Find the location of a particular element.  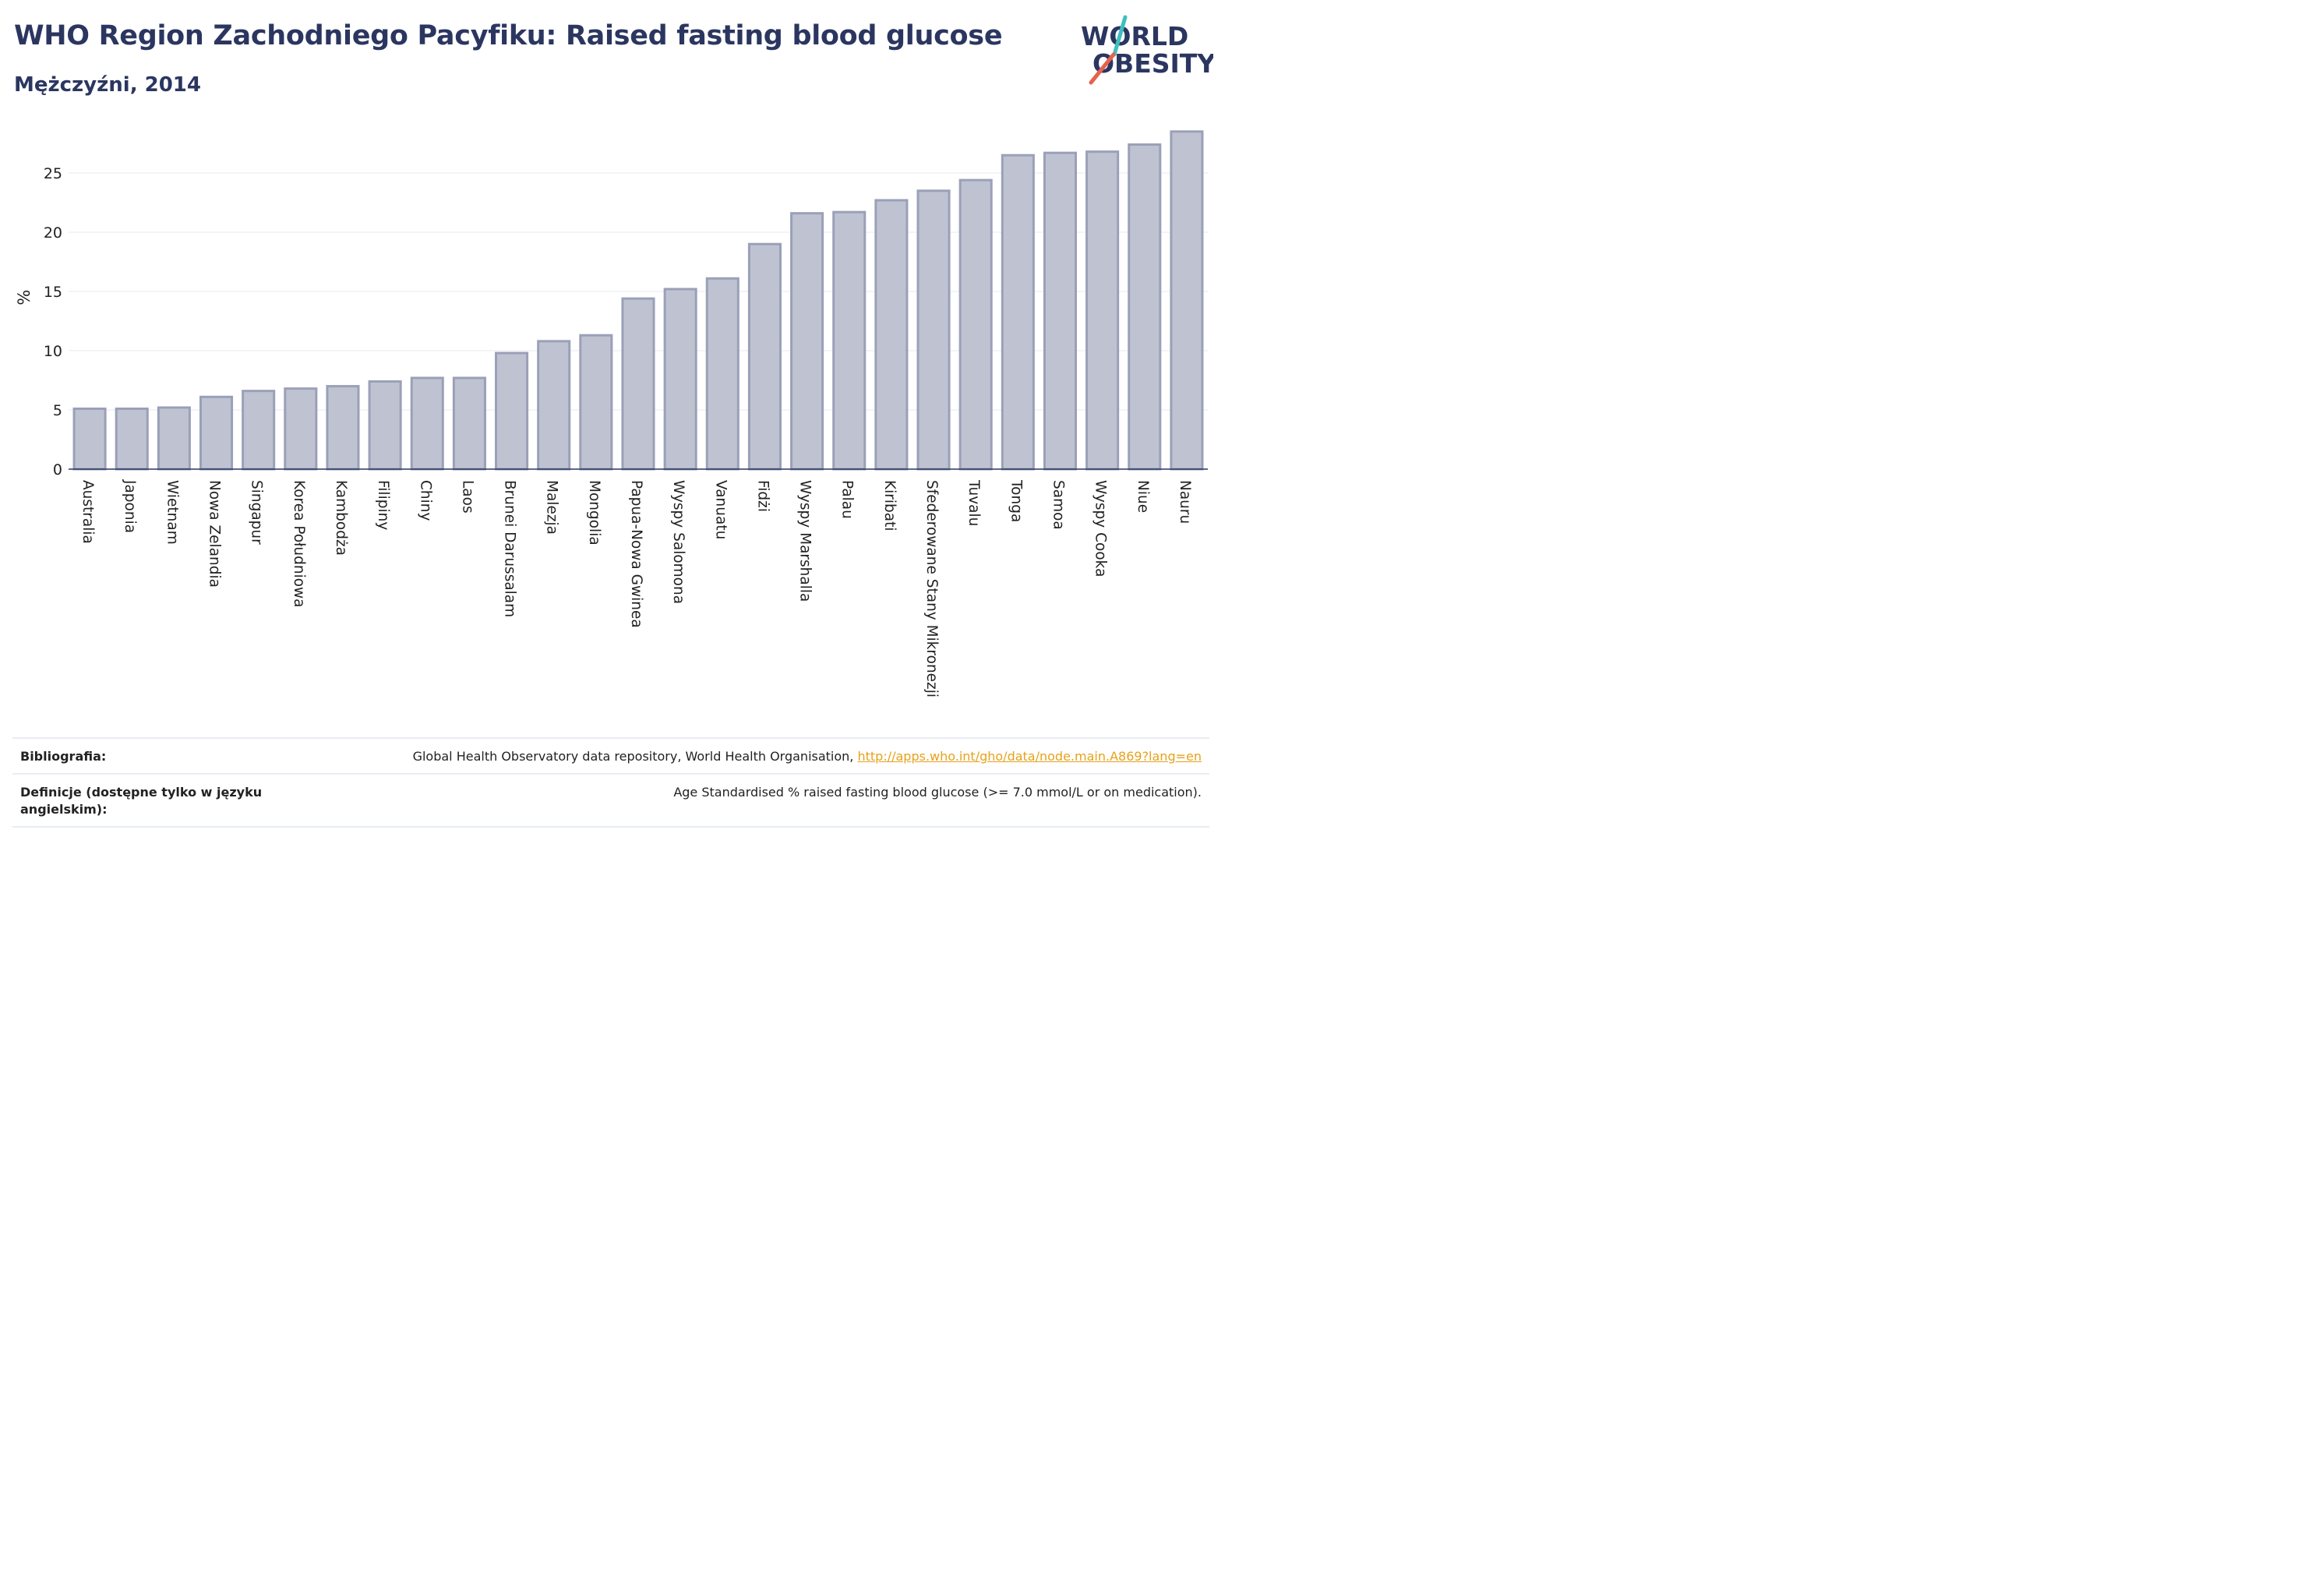

x-tick-label: Wietnam is located at coordinates (172, 512).